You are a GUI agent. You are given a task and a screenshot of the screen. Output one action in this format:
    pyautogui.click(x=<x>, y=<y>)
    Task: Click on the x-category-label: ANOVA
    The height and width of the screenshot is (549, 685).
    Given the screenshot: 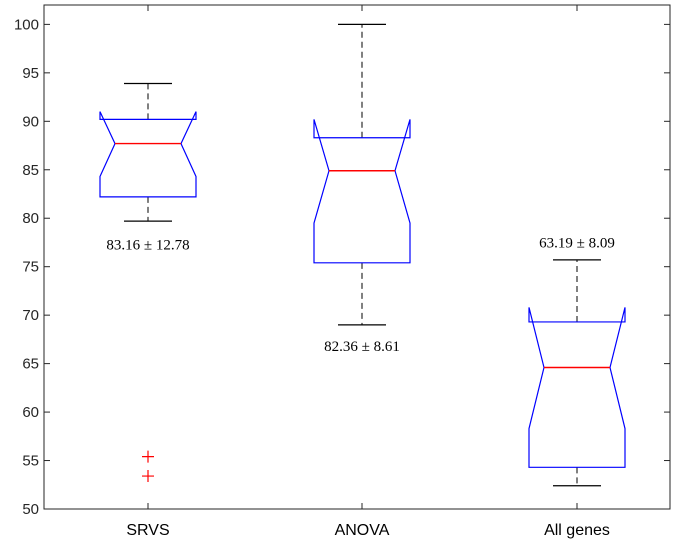 What is the action you would take?
    pyautogui.click(x=362, y=530)
    